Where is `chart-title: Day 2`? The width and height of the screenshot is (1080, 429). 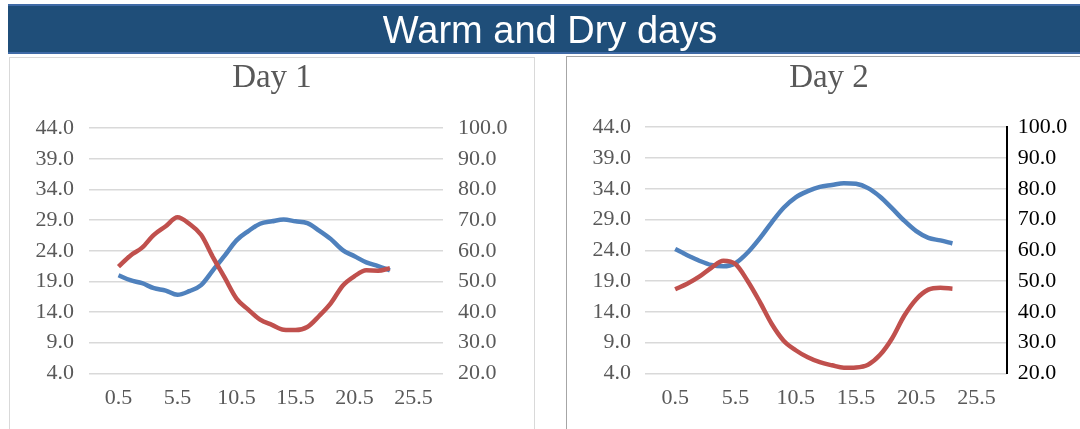 chart-title: Day 2 is located at coordinates (829, 76).